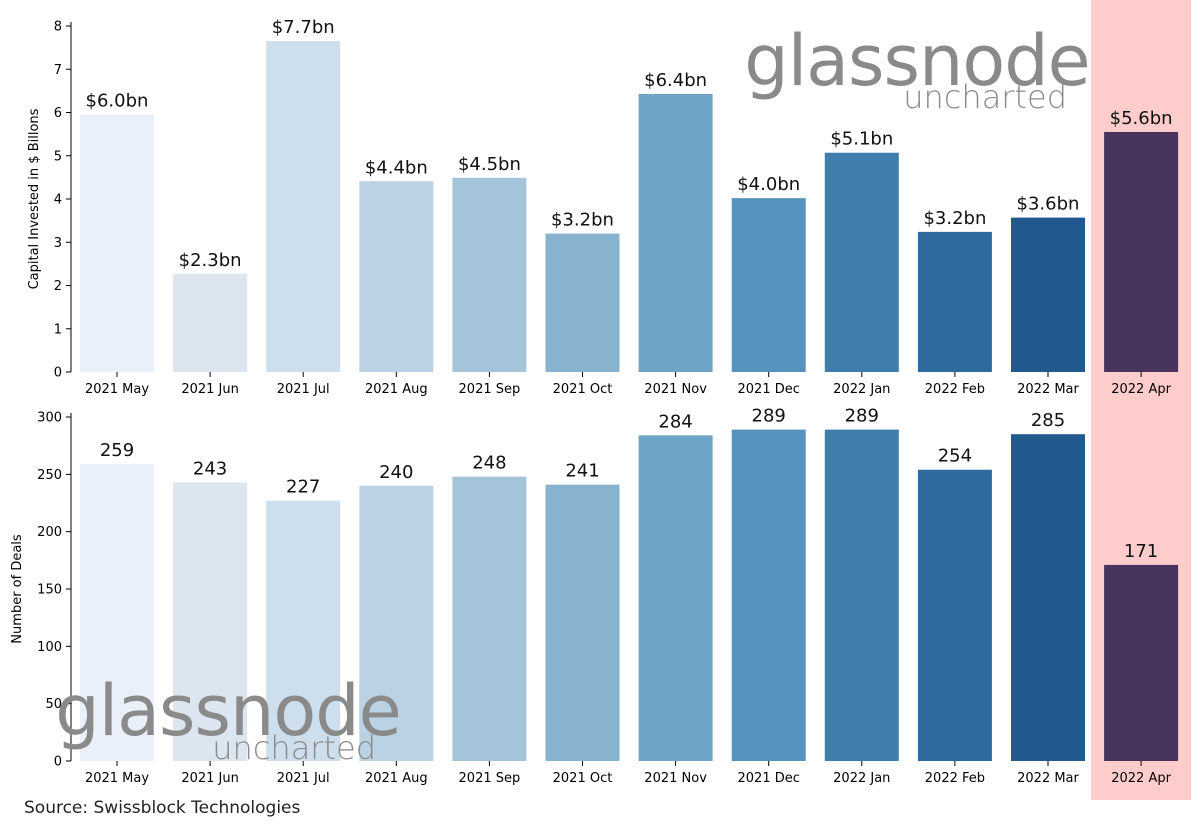 This screenshot has width=1200, height=839. What do you see at coordinates (955, 456) in the screenshot?
I see `data-label-2022-feb: 254` at bounding box center [955, 456].